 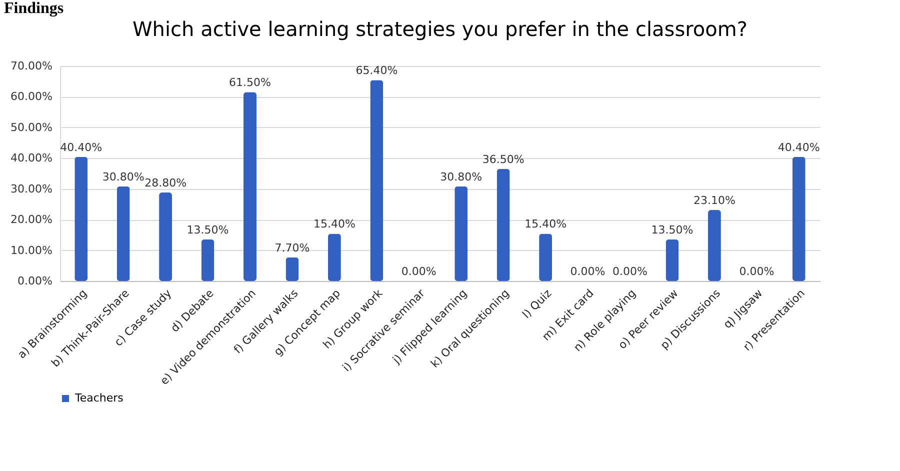 I want to click on y-tick-label: 10.00%, so click(x=31, y=250).